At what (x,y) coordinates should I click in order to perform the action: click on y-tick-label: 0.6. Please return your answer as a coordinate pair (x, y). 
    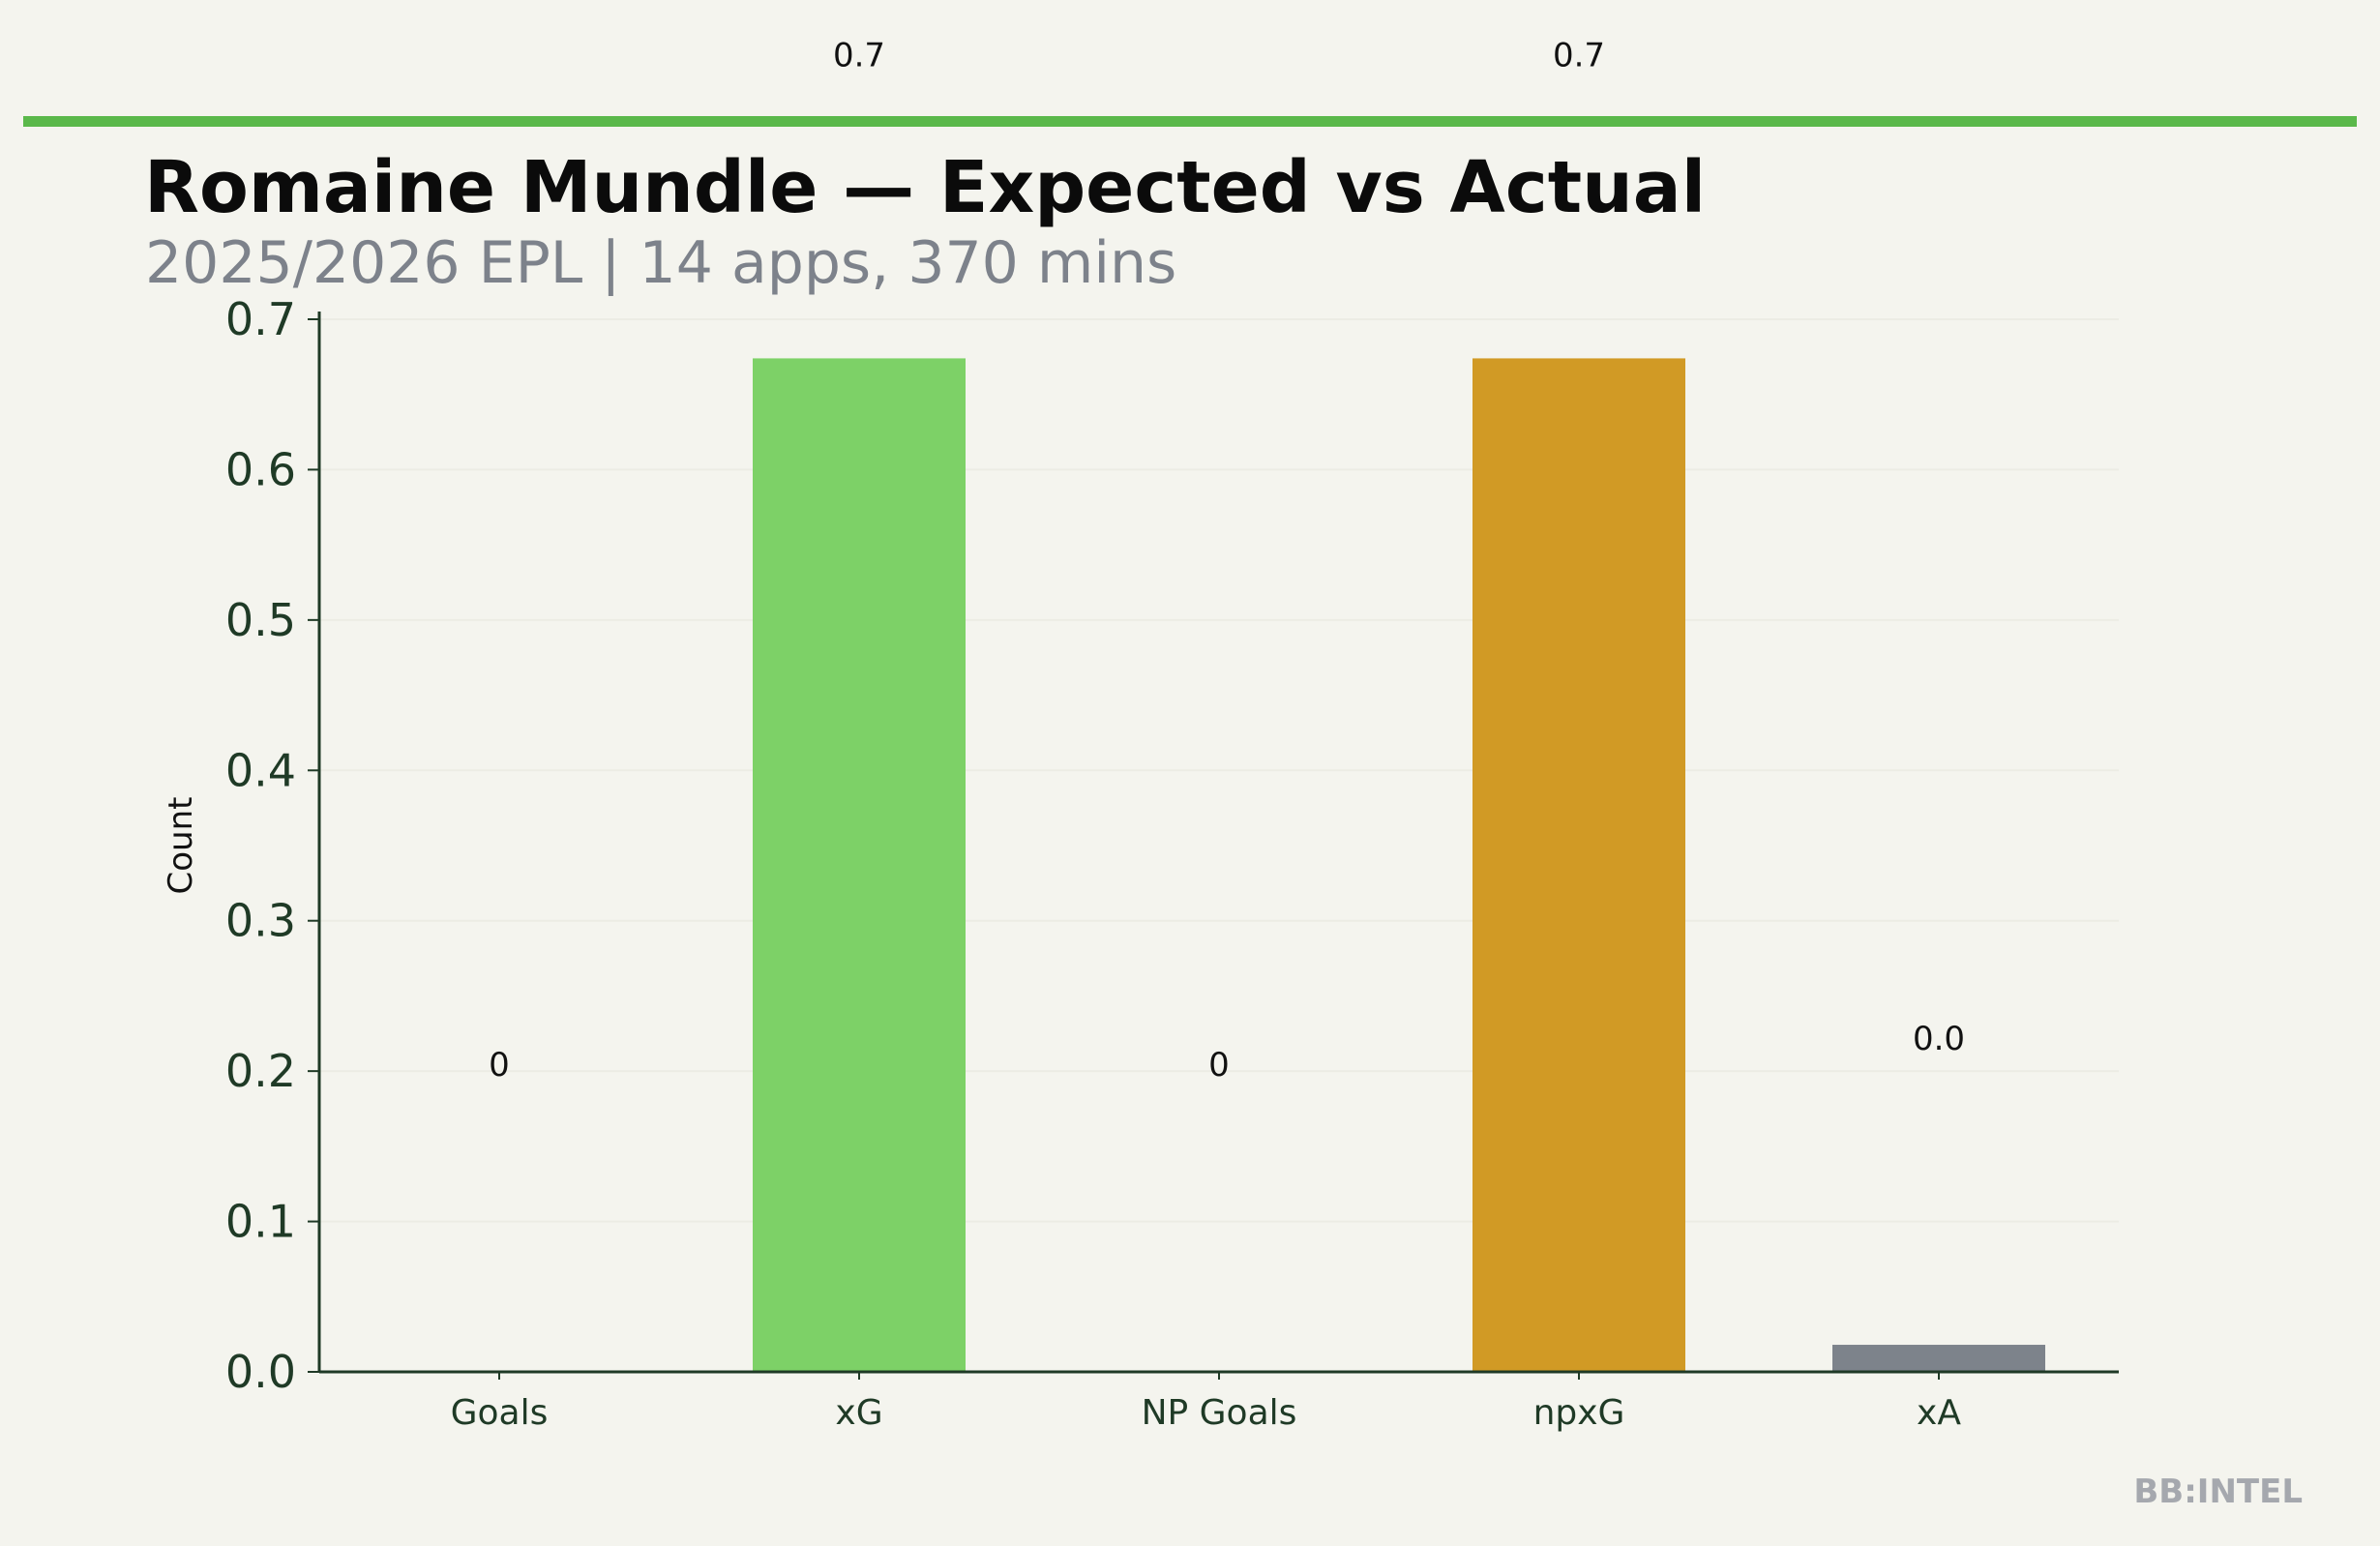
    Looking at the image, I should click on (261, 469).